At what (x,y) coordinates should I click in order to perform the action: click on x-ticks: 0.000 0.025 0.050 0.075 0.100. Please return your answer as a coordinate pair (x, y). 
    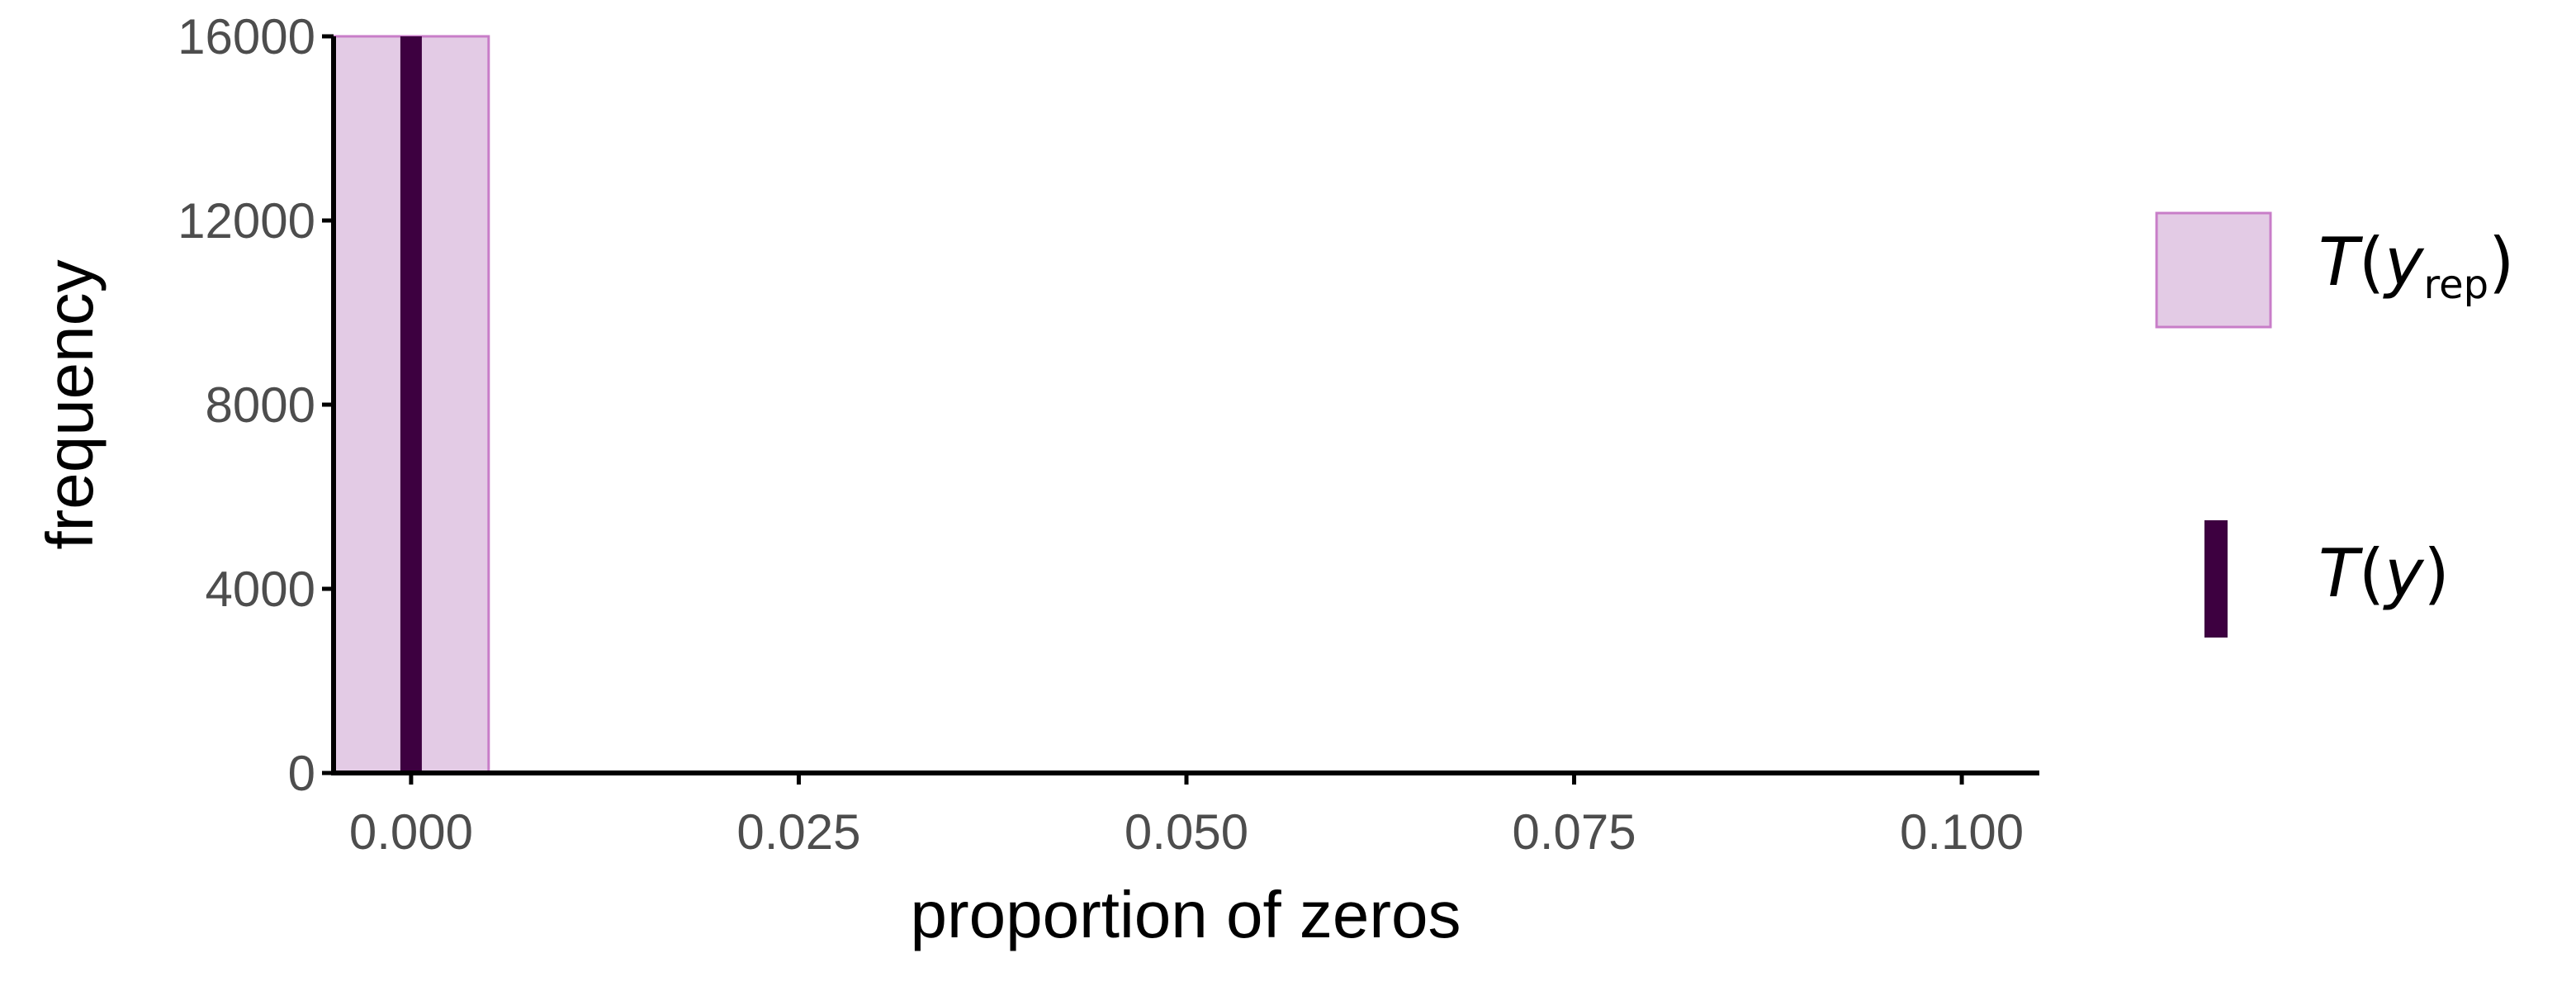
    Looking at the image, I should click on (1186, 816).